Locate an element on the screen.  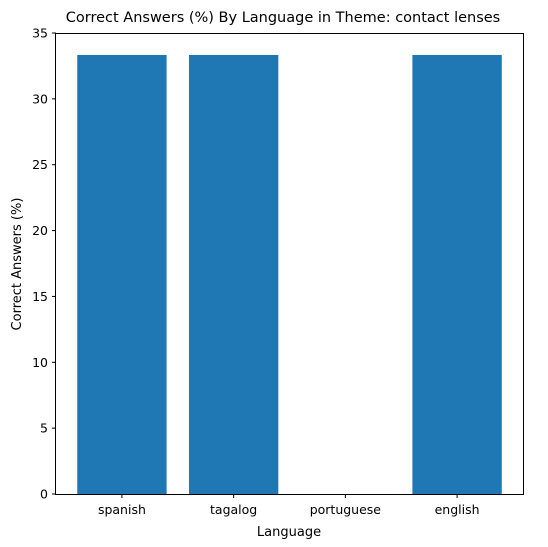
y-tick-label: 35 is located at coordinates (40, 33).